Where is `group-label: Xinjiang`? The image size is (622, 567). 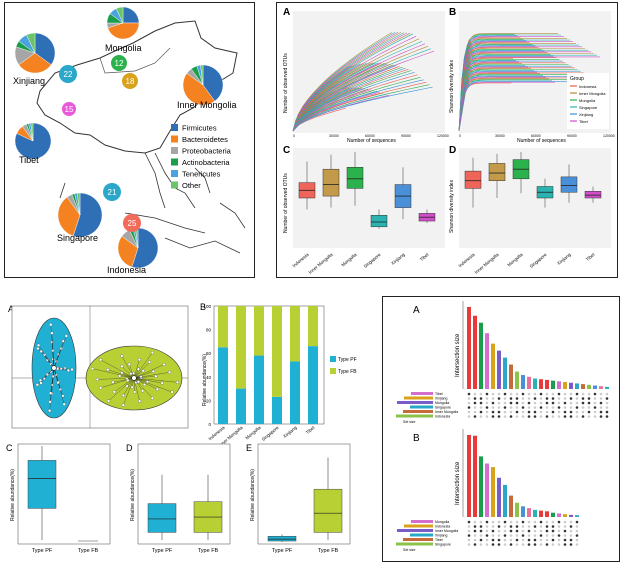
group-label: Xinjiang is located at coordinates (398, 259).